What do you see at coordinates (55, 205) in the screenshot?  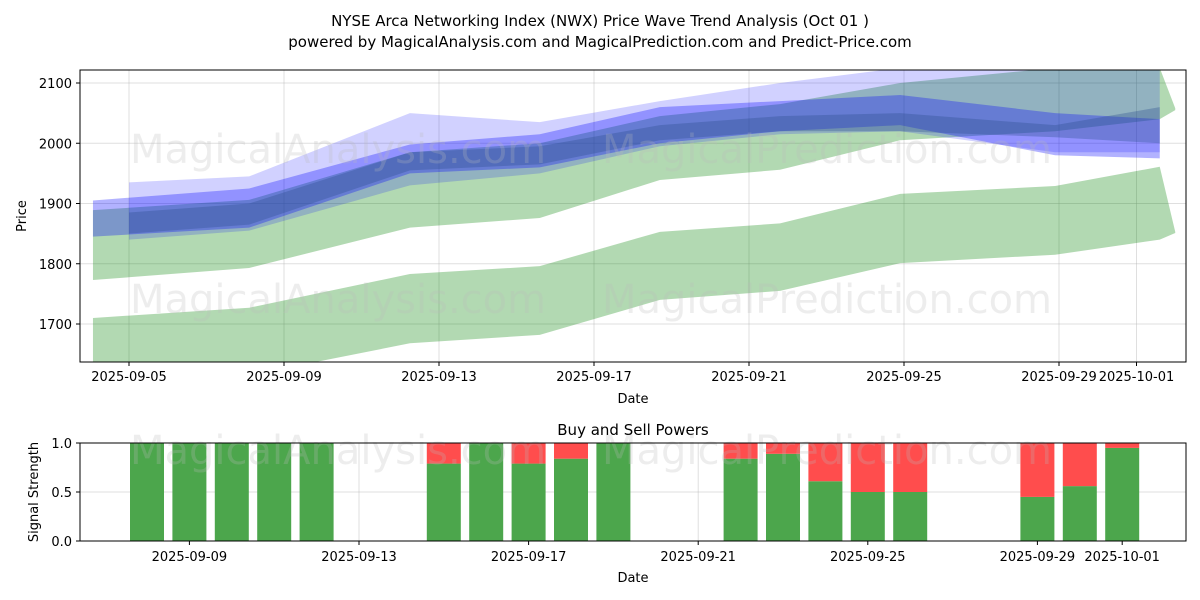 I see `y-tick-label: 1900` at bounding box center [55, 205].